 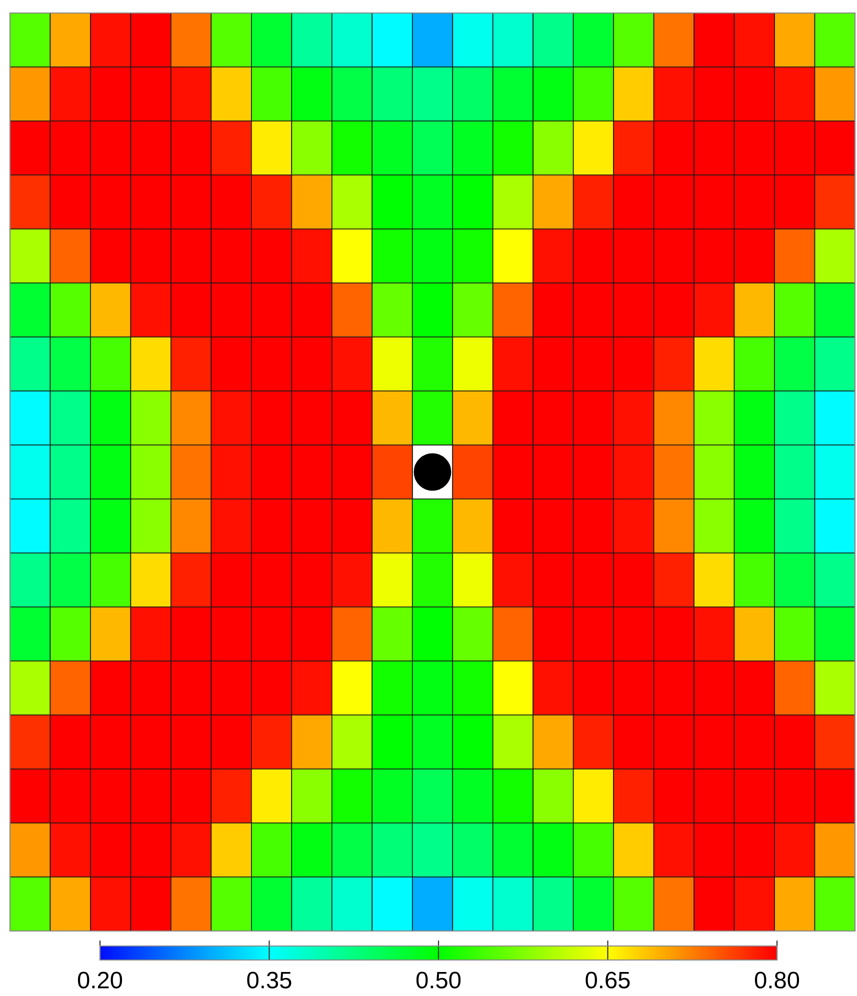 What do you see at coordinates (100, 980) in the screenshot?
I see `color-bar-label: 0.20` at bounding box center [100, 980].